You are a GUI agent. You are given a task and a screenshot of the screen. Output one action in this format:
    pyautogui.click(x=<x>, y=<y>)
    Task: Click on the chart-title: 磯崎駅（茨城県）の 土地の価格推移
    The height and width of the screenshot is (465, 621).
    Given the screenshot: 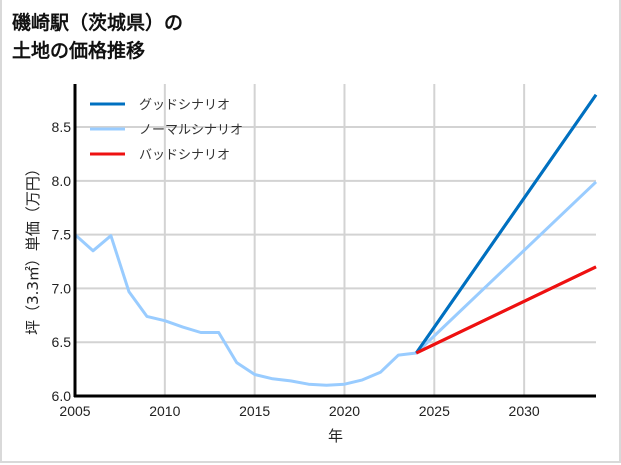 What is the action you would take?
    pyautogui.click(x=97, y=37)
    